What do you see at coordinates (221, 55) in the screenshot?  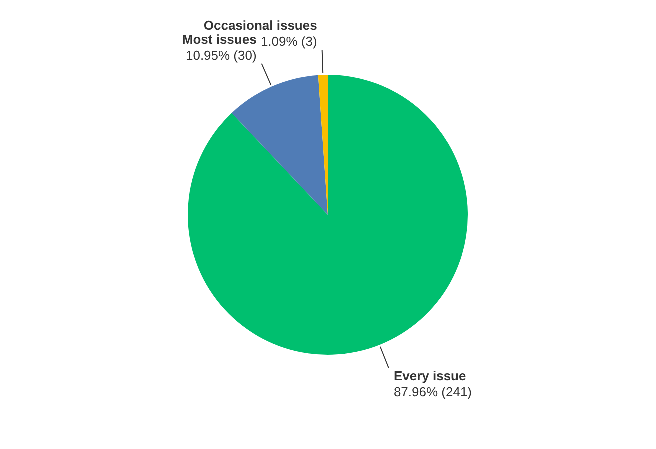 I see `data-label: 10.95% (30)` at bounding box center [221, 55].